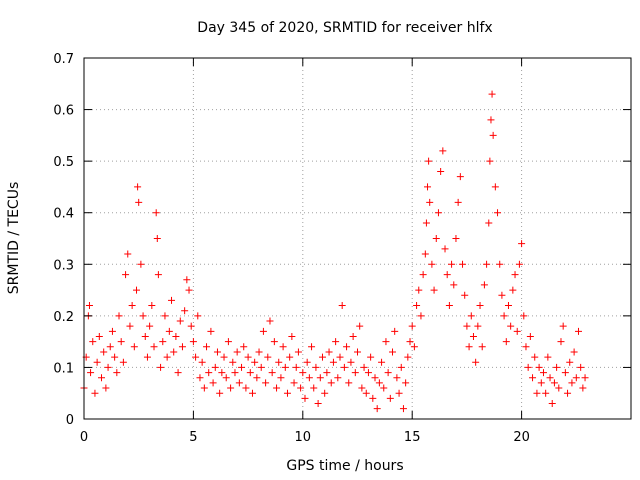 This screenshot has width=640, height=480. I want to click on y-tick-label: 0.5, so click(63, 162).